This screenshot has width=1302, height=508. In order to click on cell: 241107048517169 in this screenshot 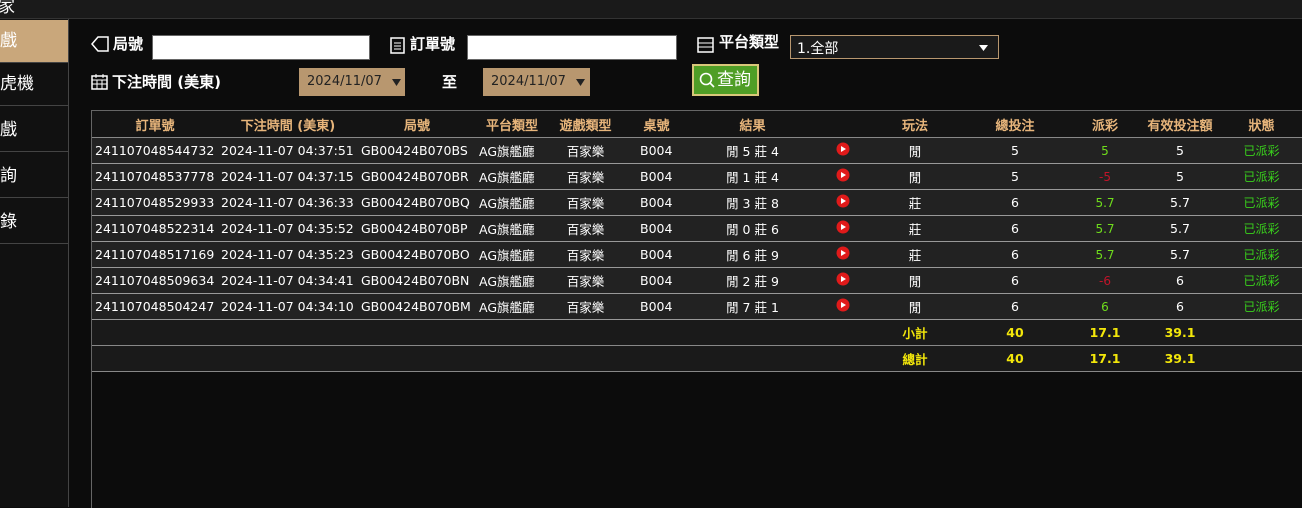, I will do `click(155, 254)`.